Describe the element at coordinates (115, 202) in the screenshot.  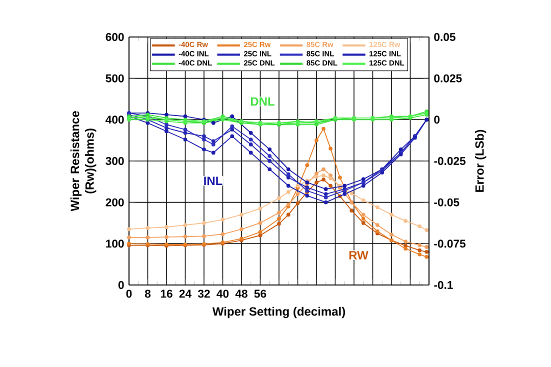
I see `y-tick-label: 200` at that location.